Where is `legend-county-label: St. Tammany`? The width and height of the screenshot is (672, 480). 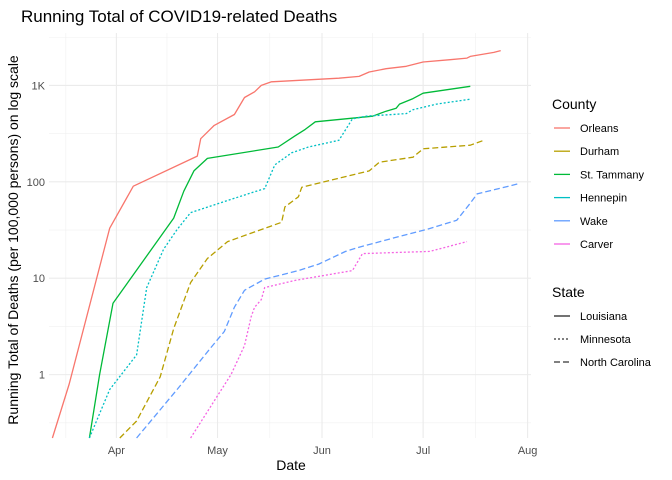 legend-county-label: St. Tammany is located at coordinates (612, 175).